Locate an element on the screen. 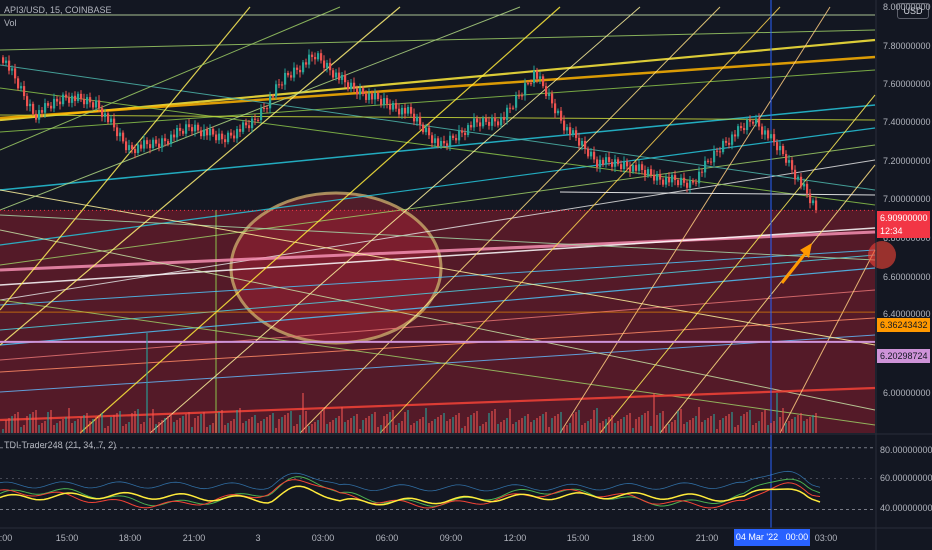  edge-marker is located at coordinates (882, 255).